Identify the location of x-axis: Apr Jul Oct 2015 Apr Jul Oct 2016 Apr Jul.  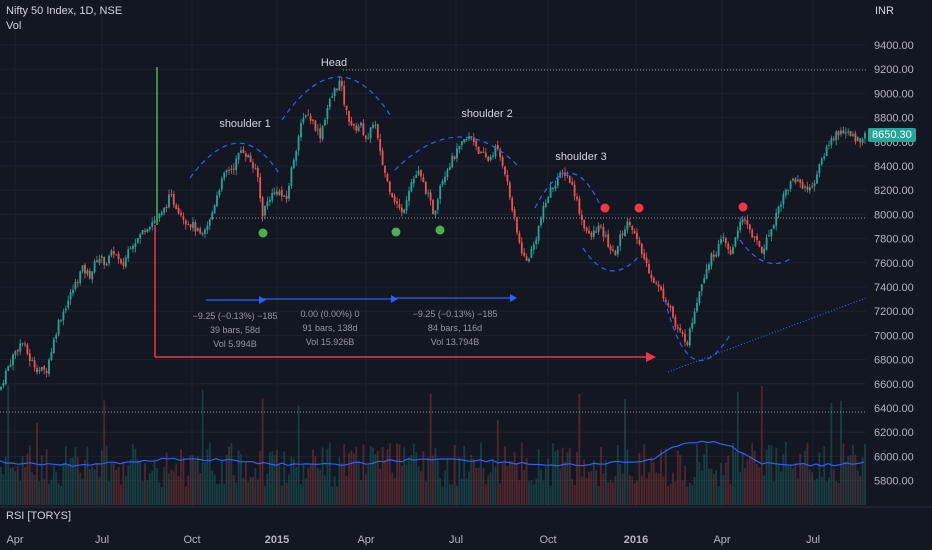
(413, 540).